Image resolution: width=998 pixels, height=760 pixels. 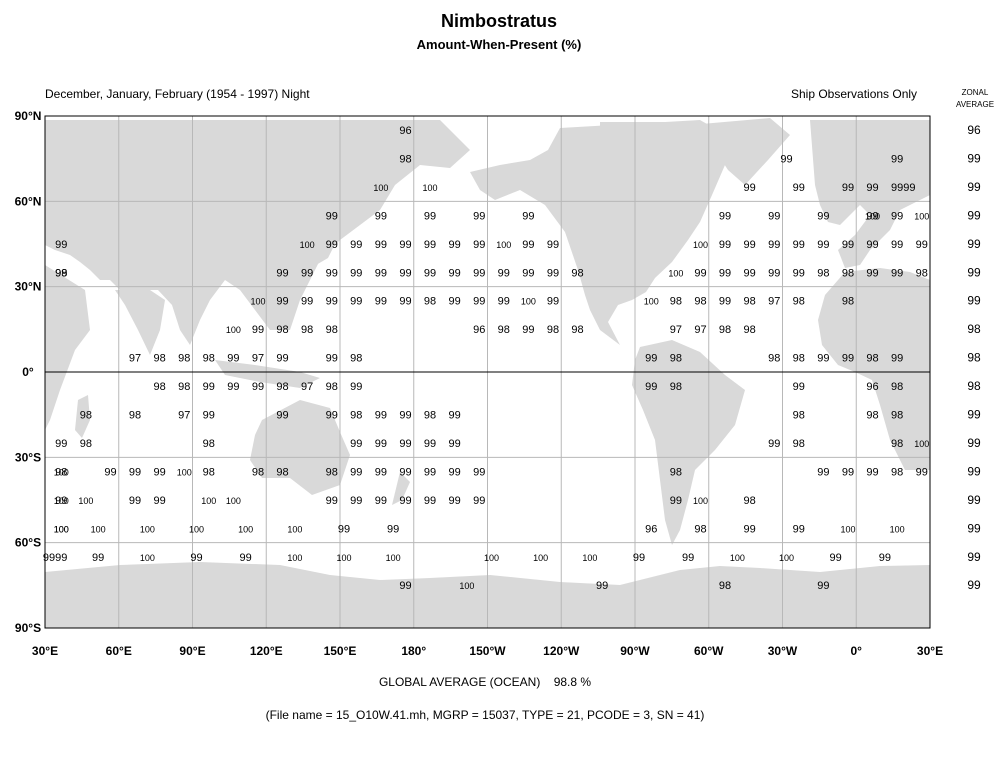 I want to click on longitude-label: 150°E, so click(x=340, y=651).